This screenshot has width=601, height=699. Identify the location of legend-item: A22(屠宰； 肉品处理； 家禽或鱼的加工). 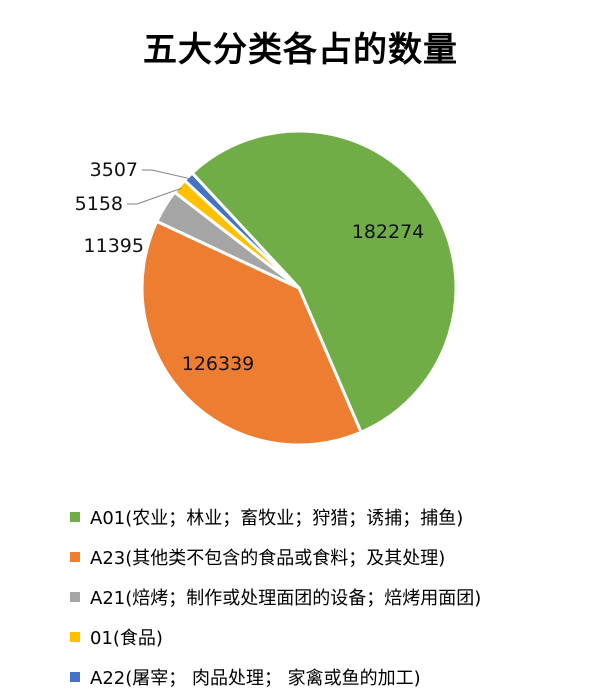
(275, 677).